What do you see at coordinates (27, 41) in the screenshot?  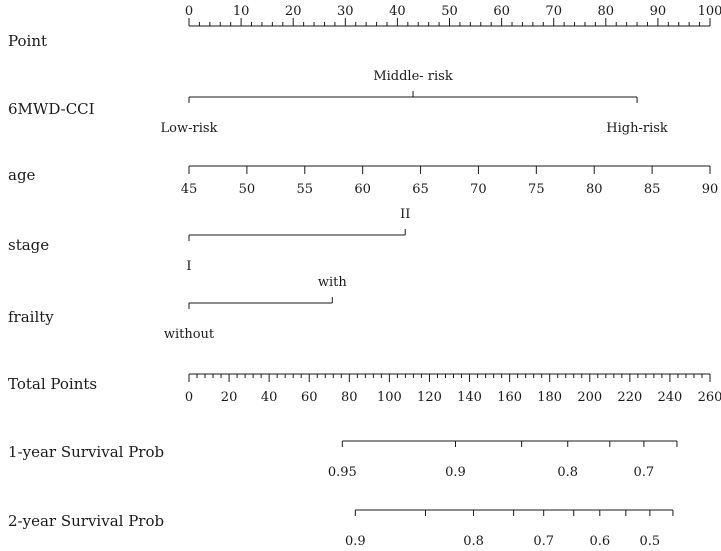 I see `points-label: Point` at bounding box center [27, 41].